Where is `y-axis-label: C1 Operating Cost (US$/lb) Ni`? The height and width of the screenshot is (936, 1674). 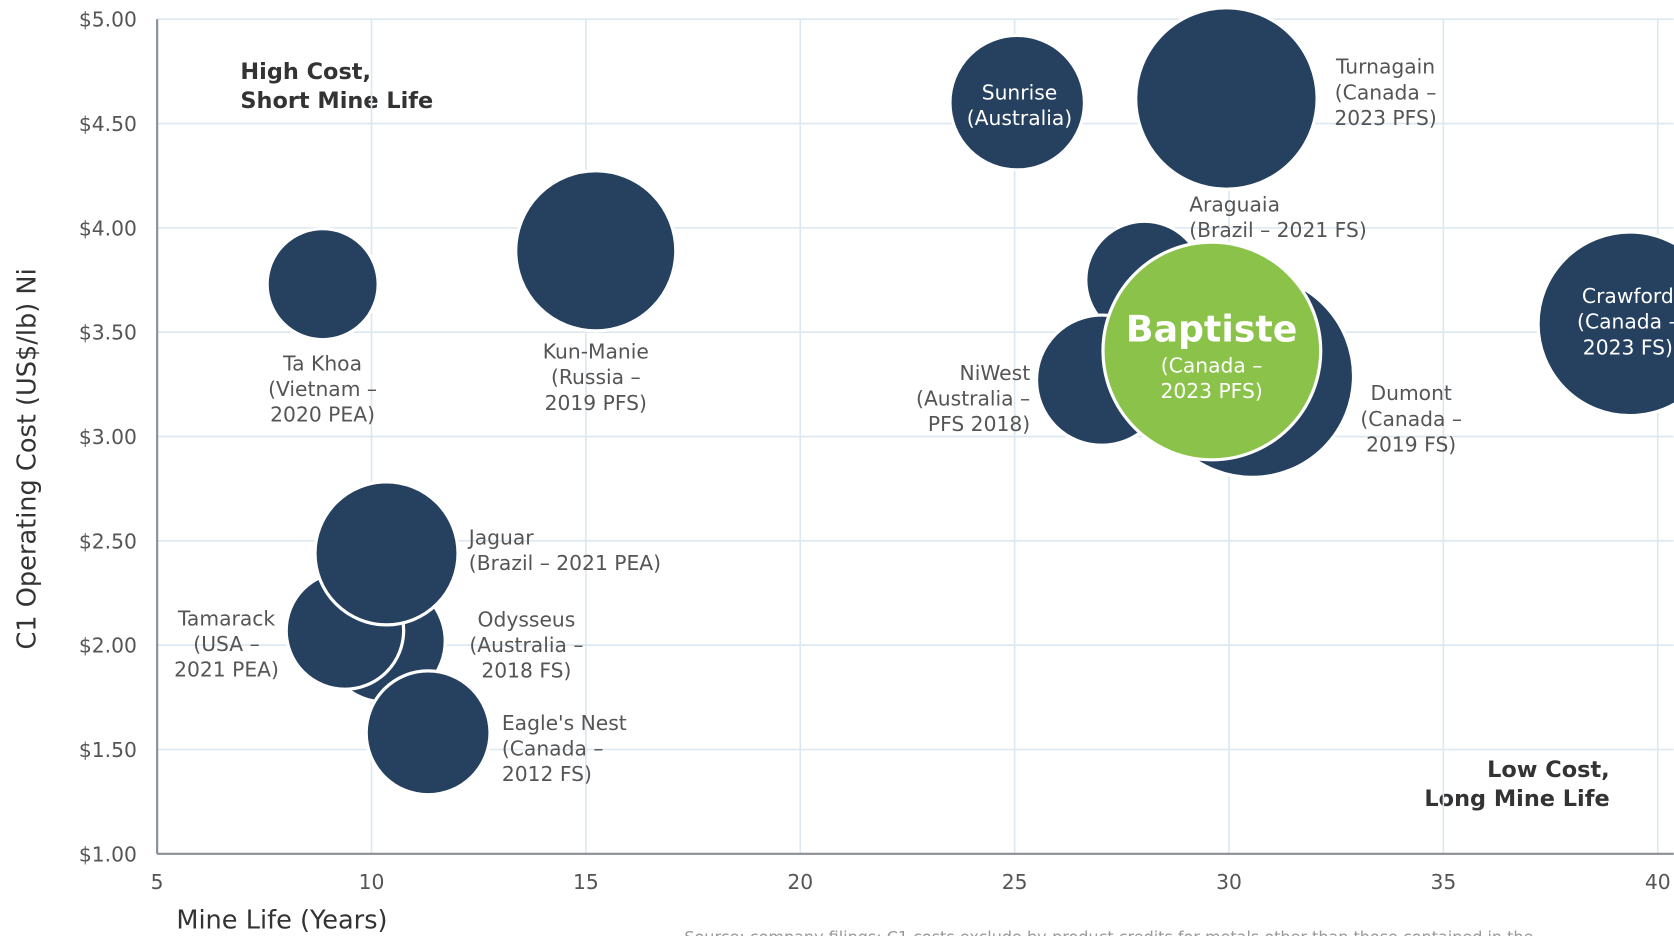 y-axis-label: C1 Operating Cost (US$/lb) Ni is located at coordinates (27, 458).